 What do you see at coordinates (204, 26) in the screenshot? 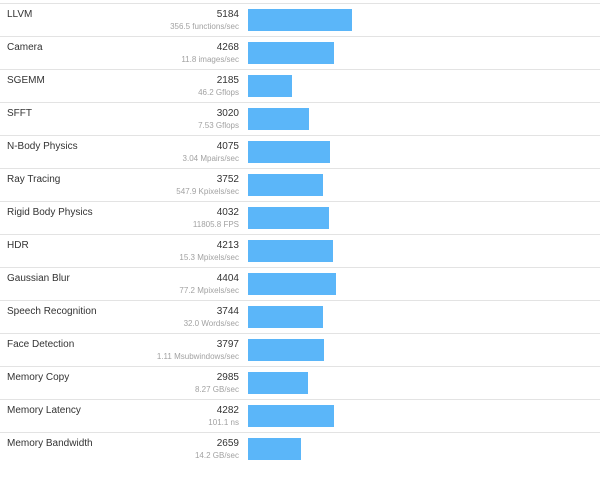
I see `rate-value: 356.5 functions/sec` at bounding box center [204, 26].